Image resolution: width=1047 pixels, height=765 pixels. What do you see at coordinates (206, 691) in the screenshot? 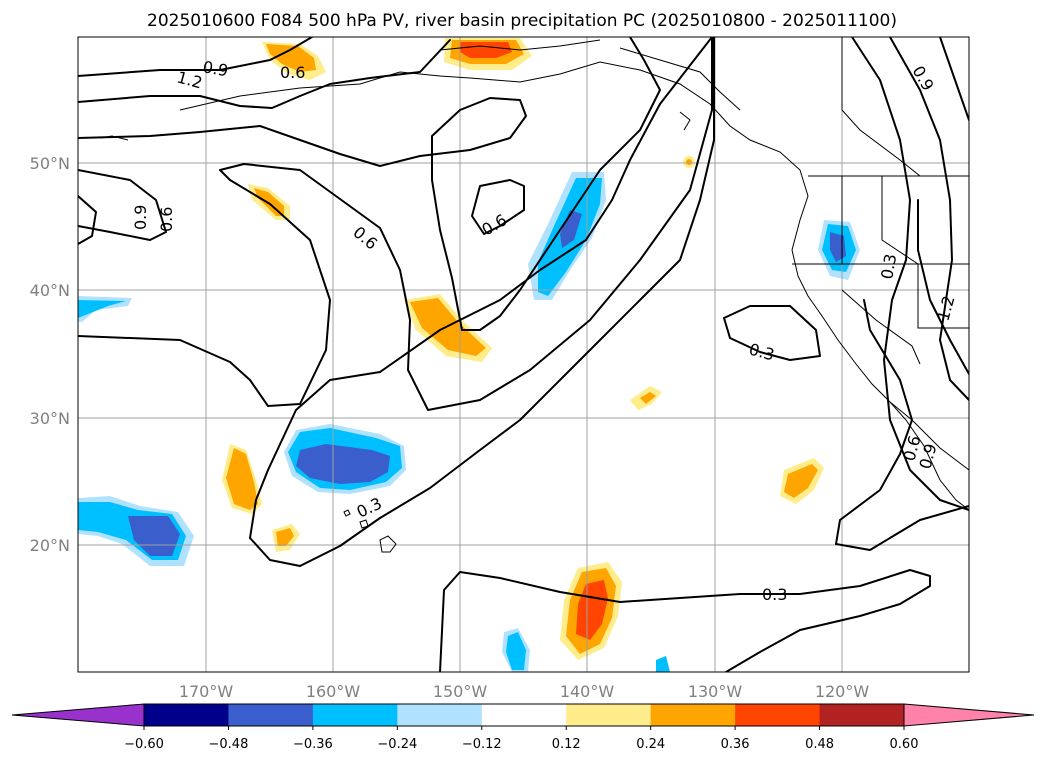
I see `lon-tick-label: 170°W` at bounding box center [206, 691].